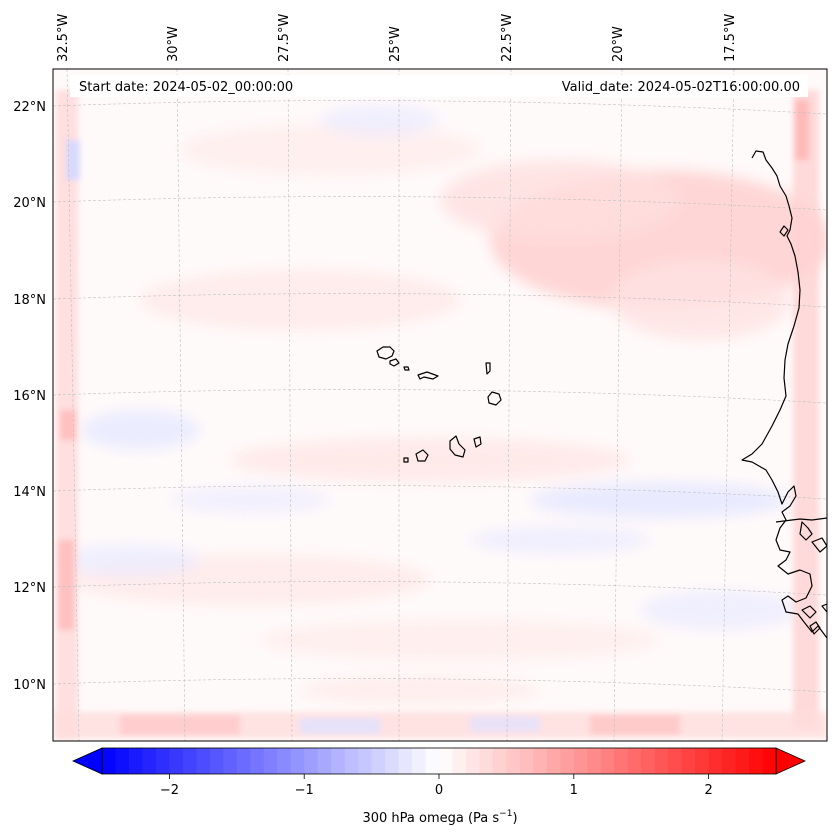  Describe the element at coordinates (422, 455) in the screenshot. I see `island-fogo` at that location.